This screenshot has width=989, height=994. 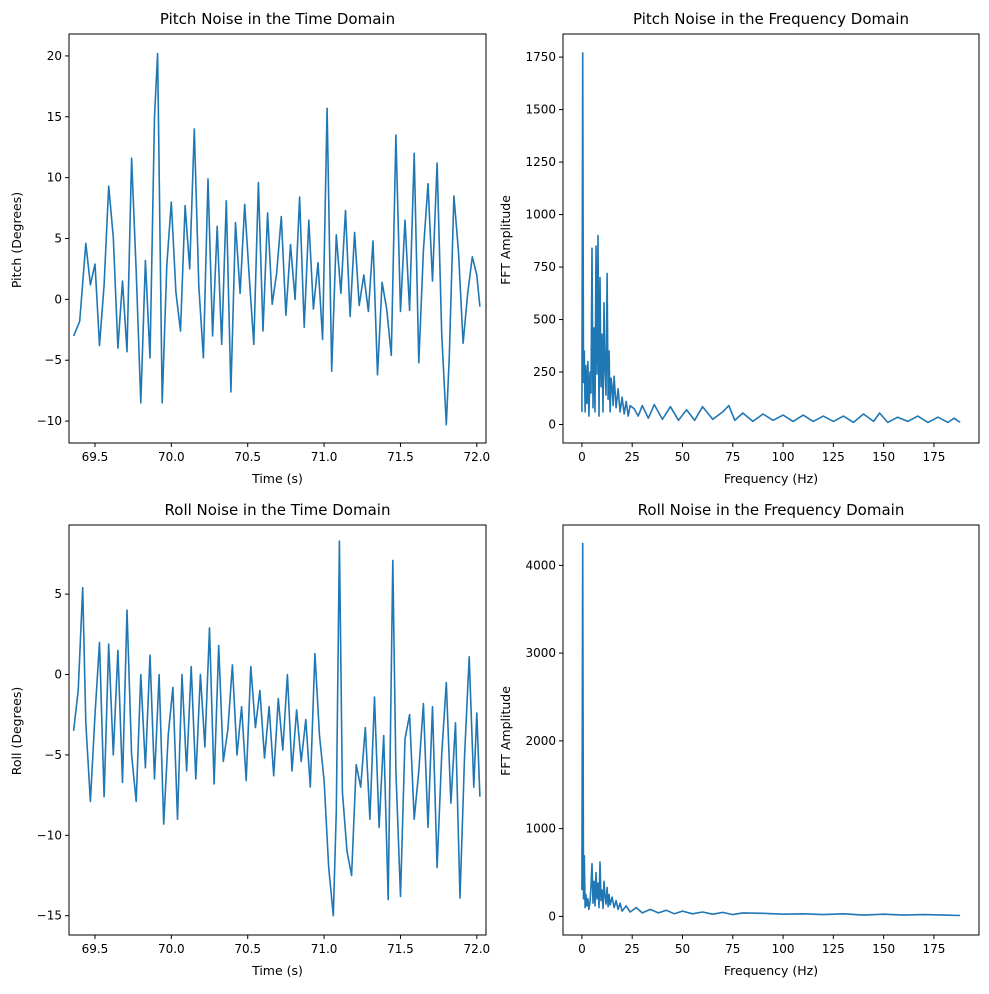 I want to click on y-tick-label: −15, so click(x=49, y=916).